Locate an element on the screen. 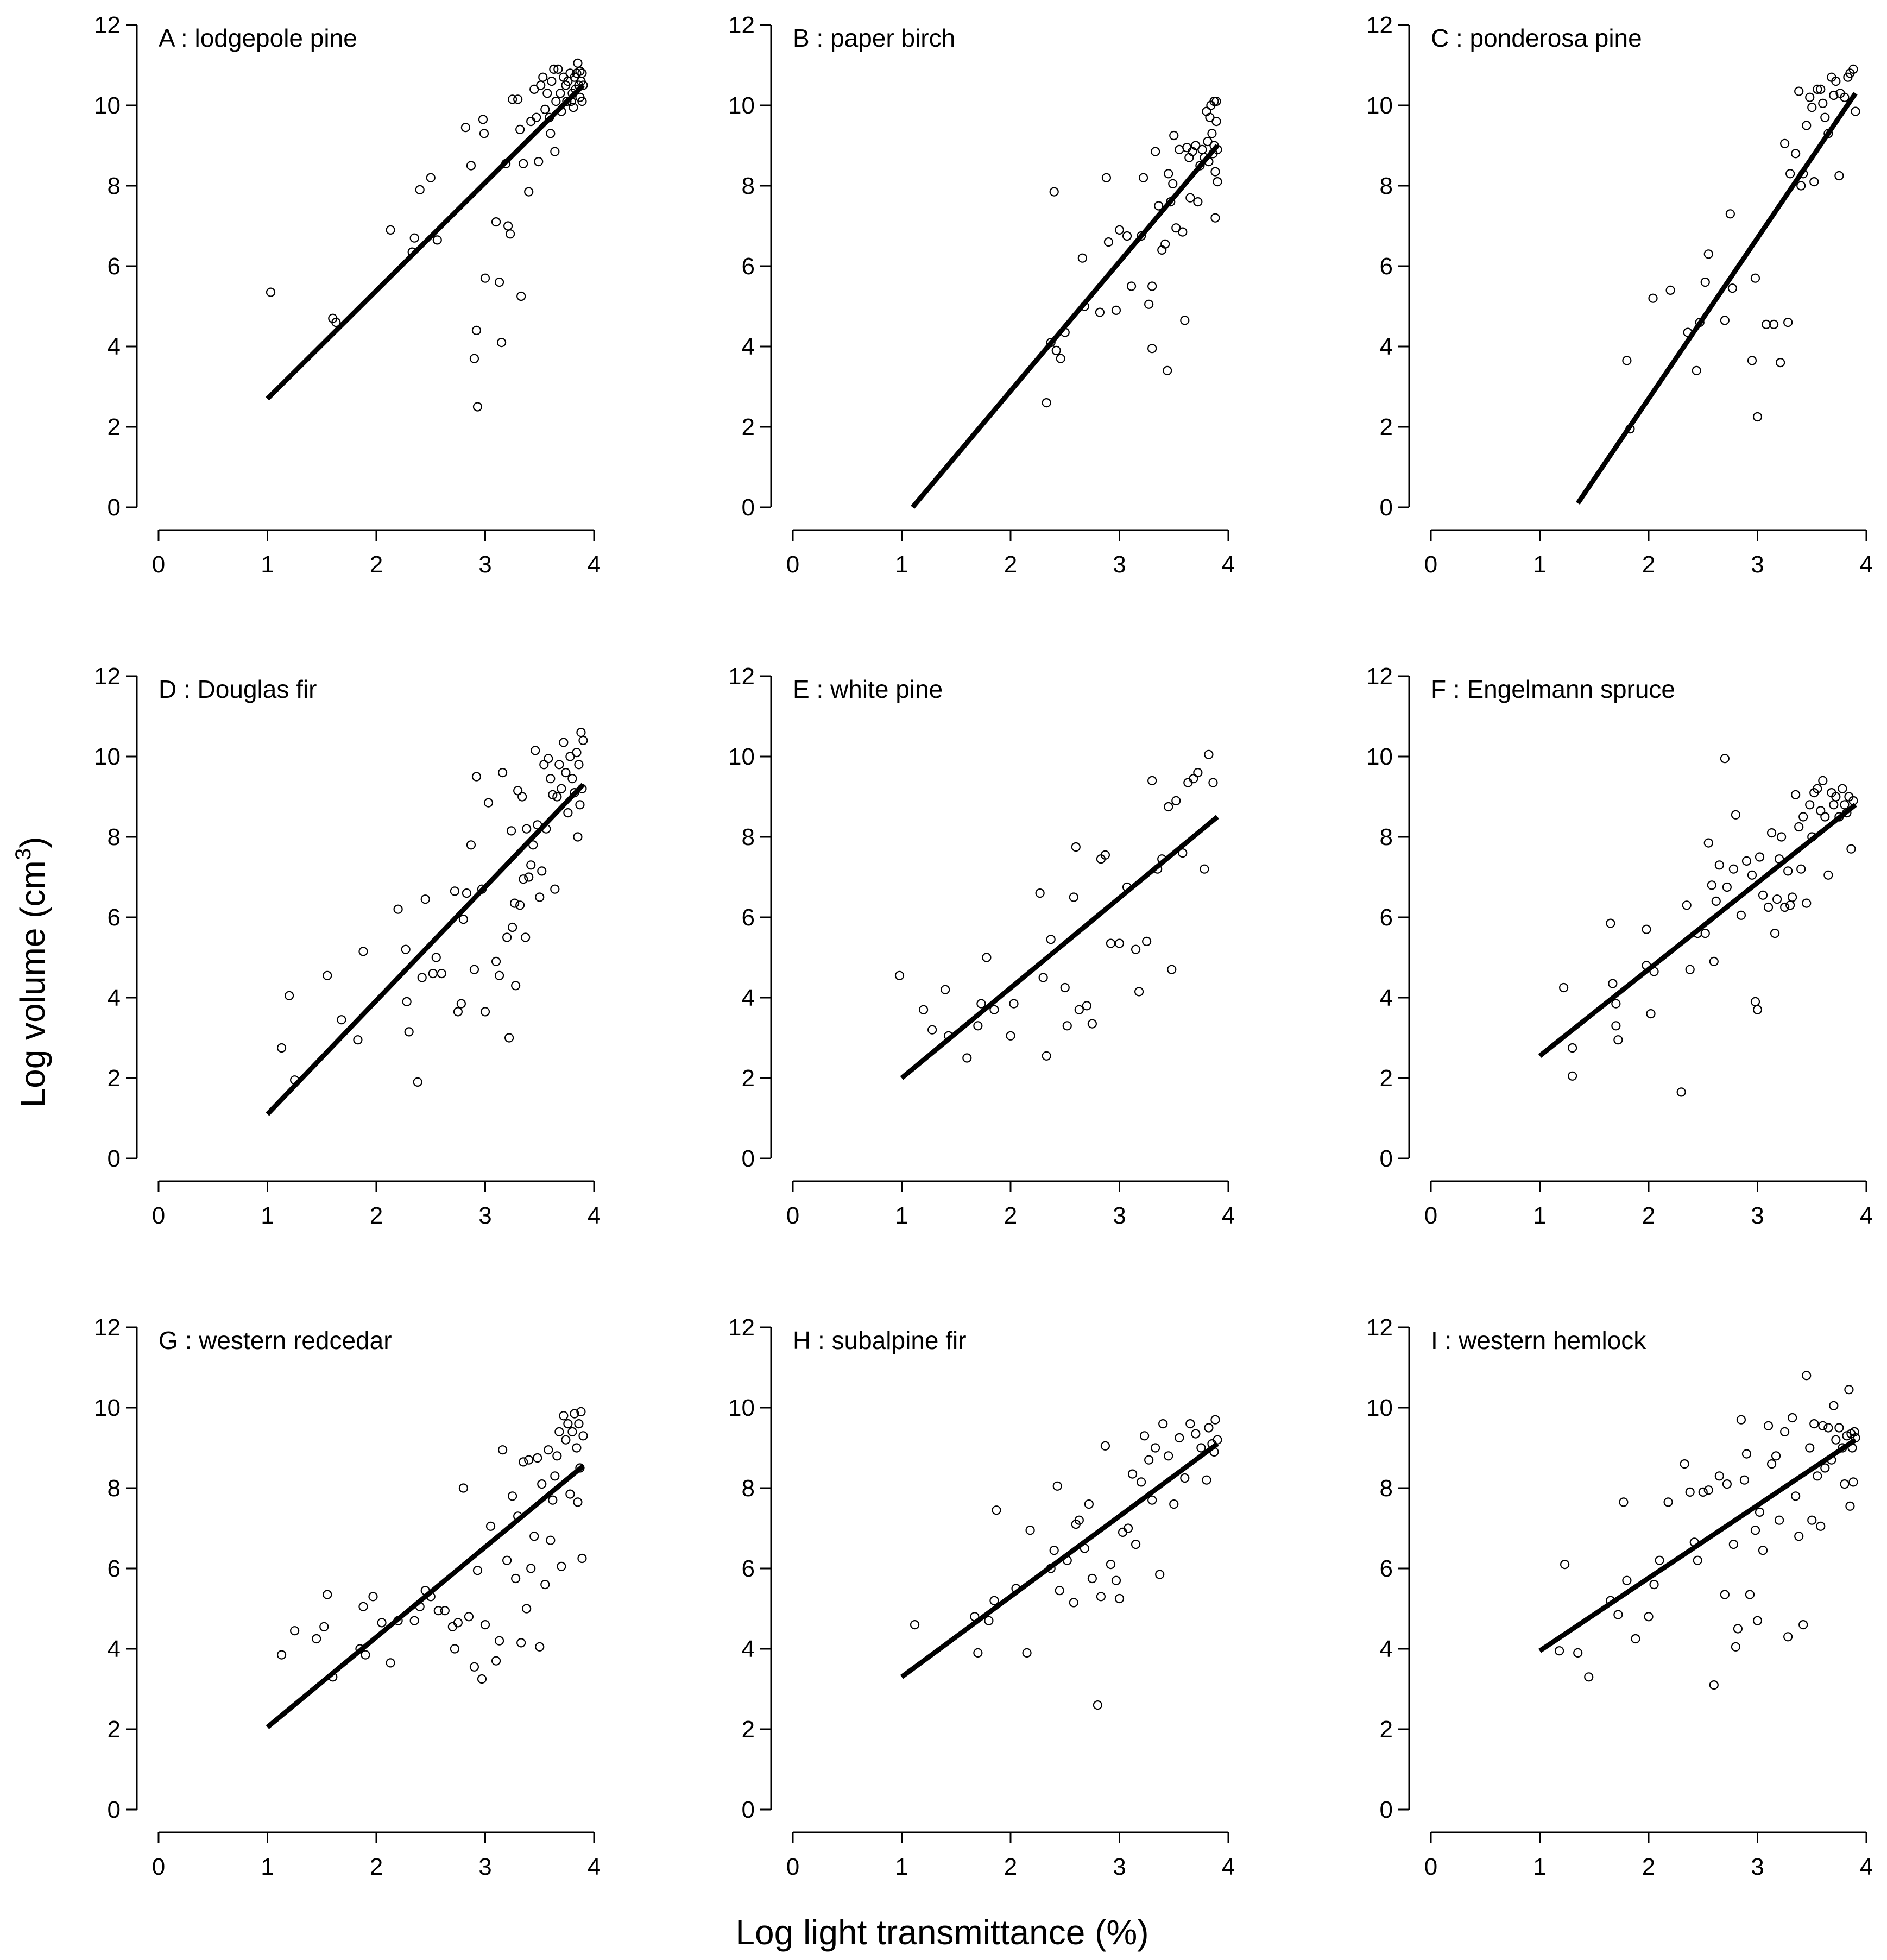  panel-title: E : white pine is located at coordinates (868, 689).